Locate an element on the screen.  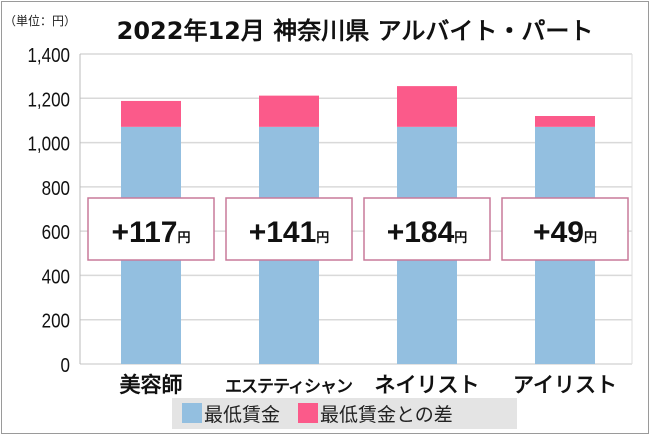
y-tick-label: 1,000 is located at coordinates (48, 143).